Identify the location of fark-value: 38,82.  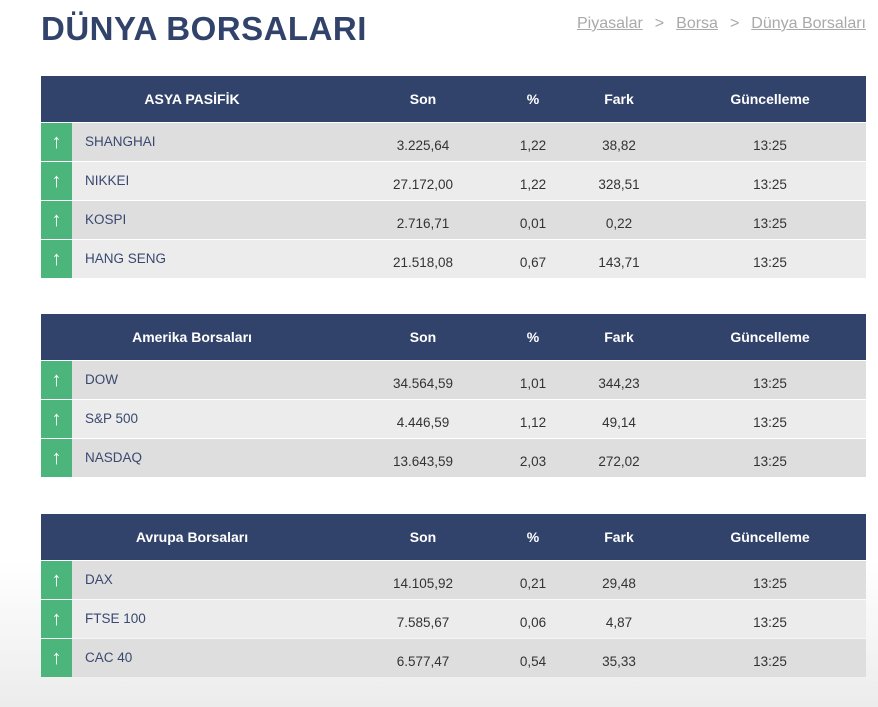
(619, 145).